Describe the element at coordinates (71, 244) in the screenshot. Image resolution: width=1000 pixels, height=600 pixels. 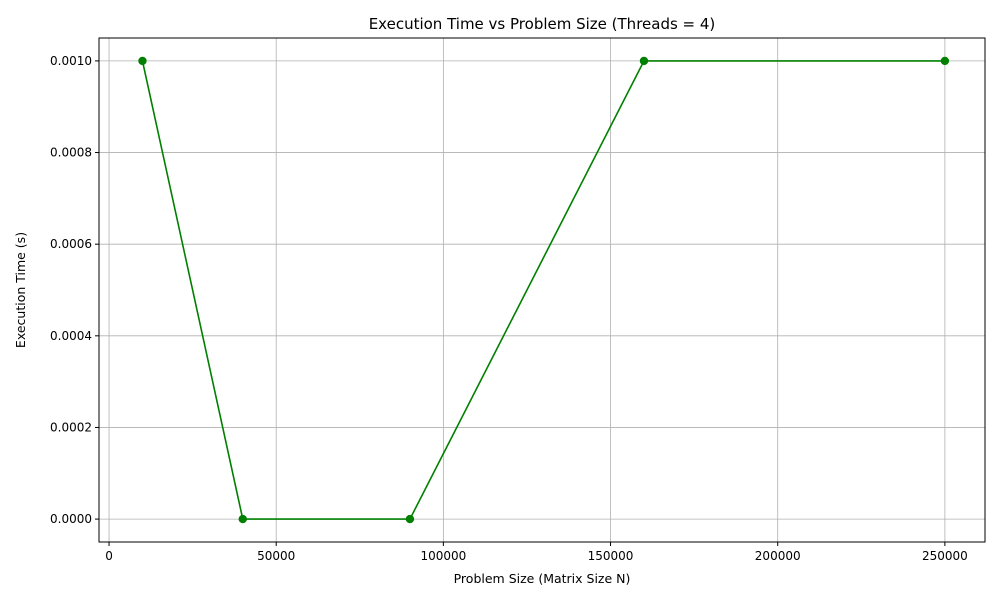
I see `y-tick-label: 0.0006` at that location.